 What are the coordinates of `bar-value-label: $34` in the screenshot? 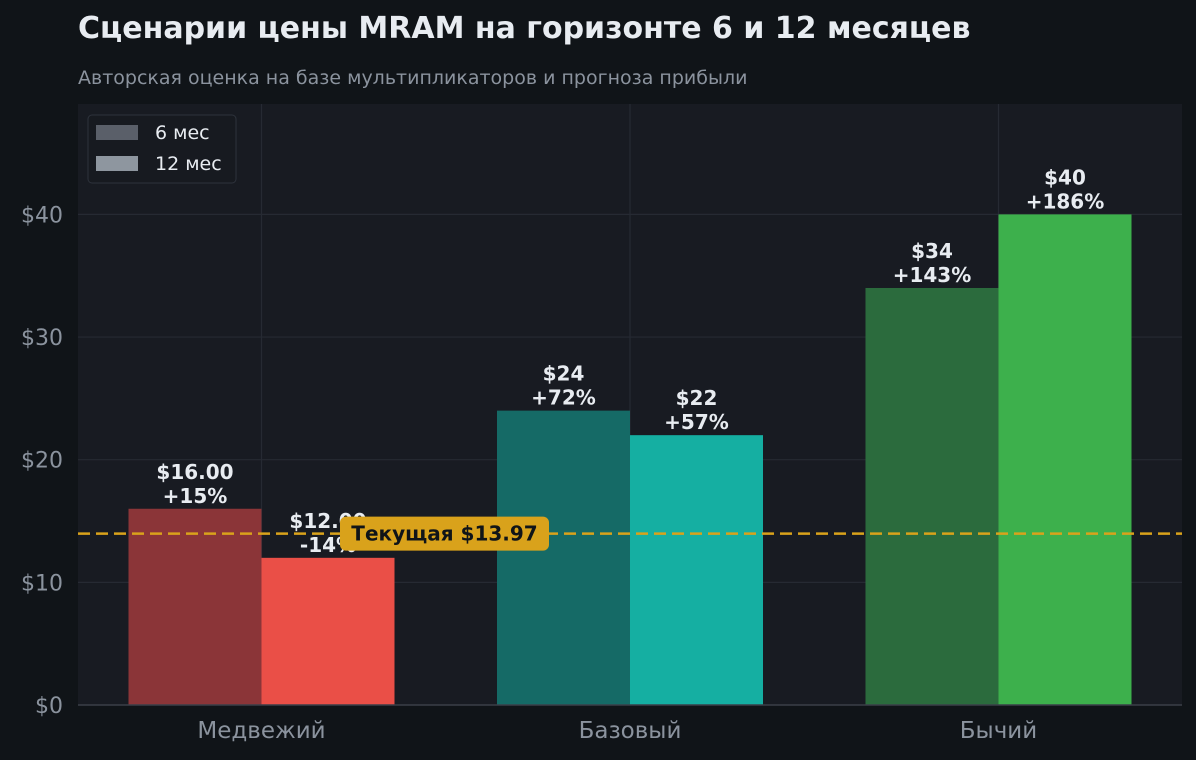 It's located at (932, 251).